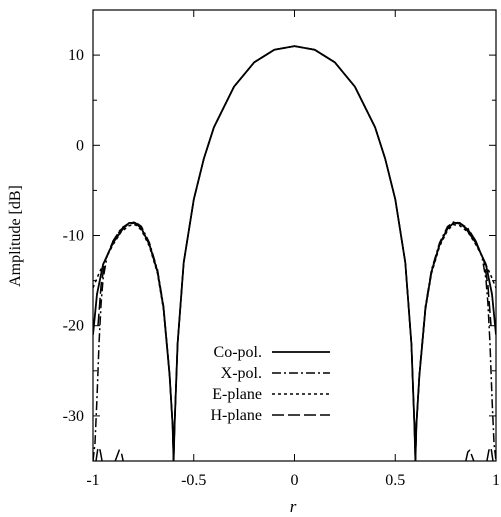 The height and width of the screenshot is (517, 501). Describe the element at coordinates (241, 373) in the screenshot. I see `legend-label: X-pol.` at that location.